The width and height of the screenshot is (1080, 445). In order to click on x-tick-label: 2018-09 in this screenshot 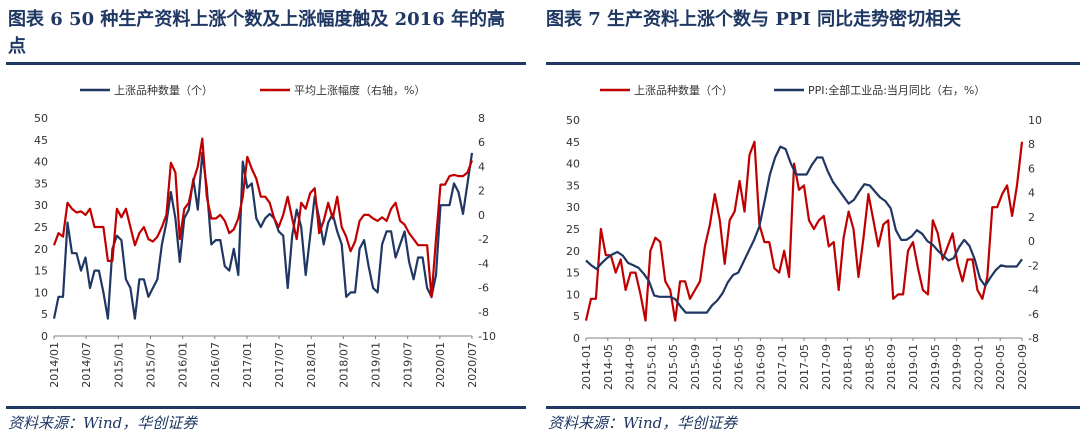, I will do `click(891, 367)`.